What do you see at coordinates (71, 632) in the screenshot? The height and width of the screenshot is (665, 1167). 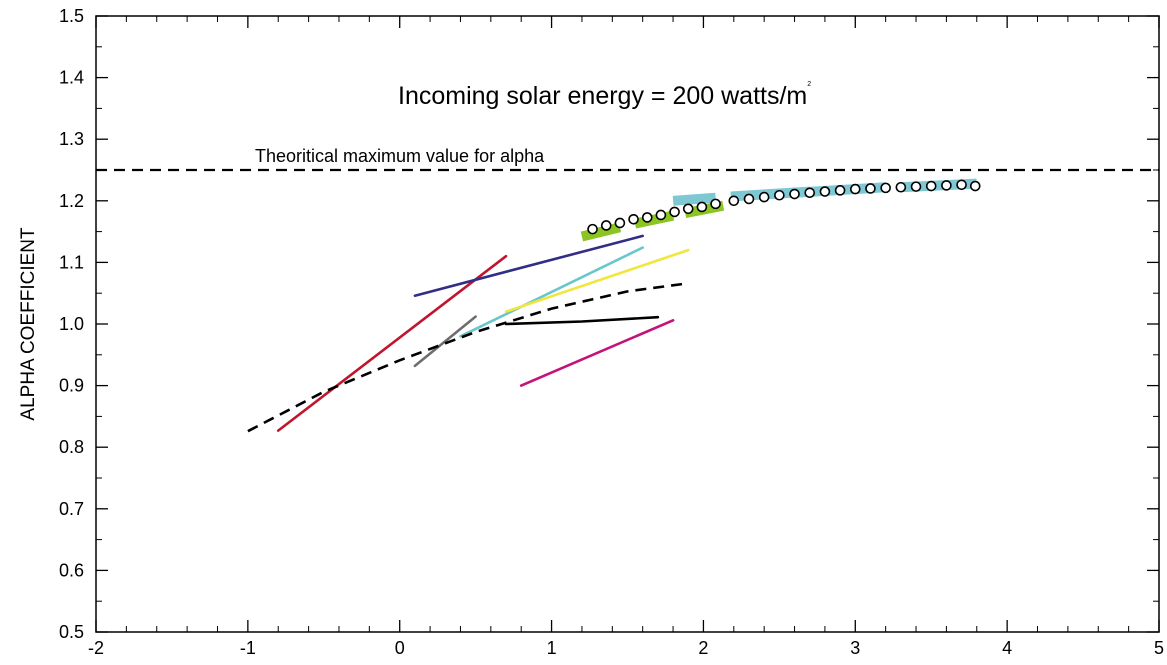 I see `y-tick-label: 0.5` at bounding box center [71, 632].